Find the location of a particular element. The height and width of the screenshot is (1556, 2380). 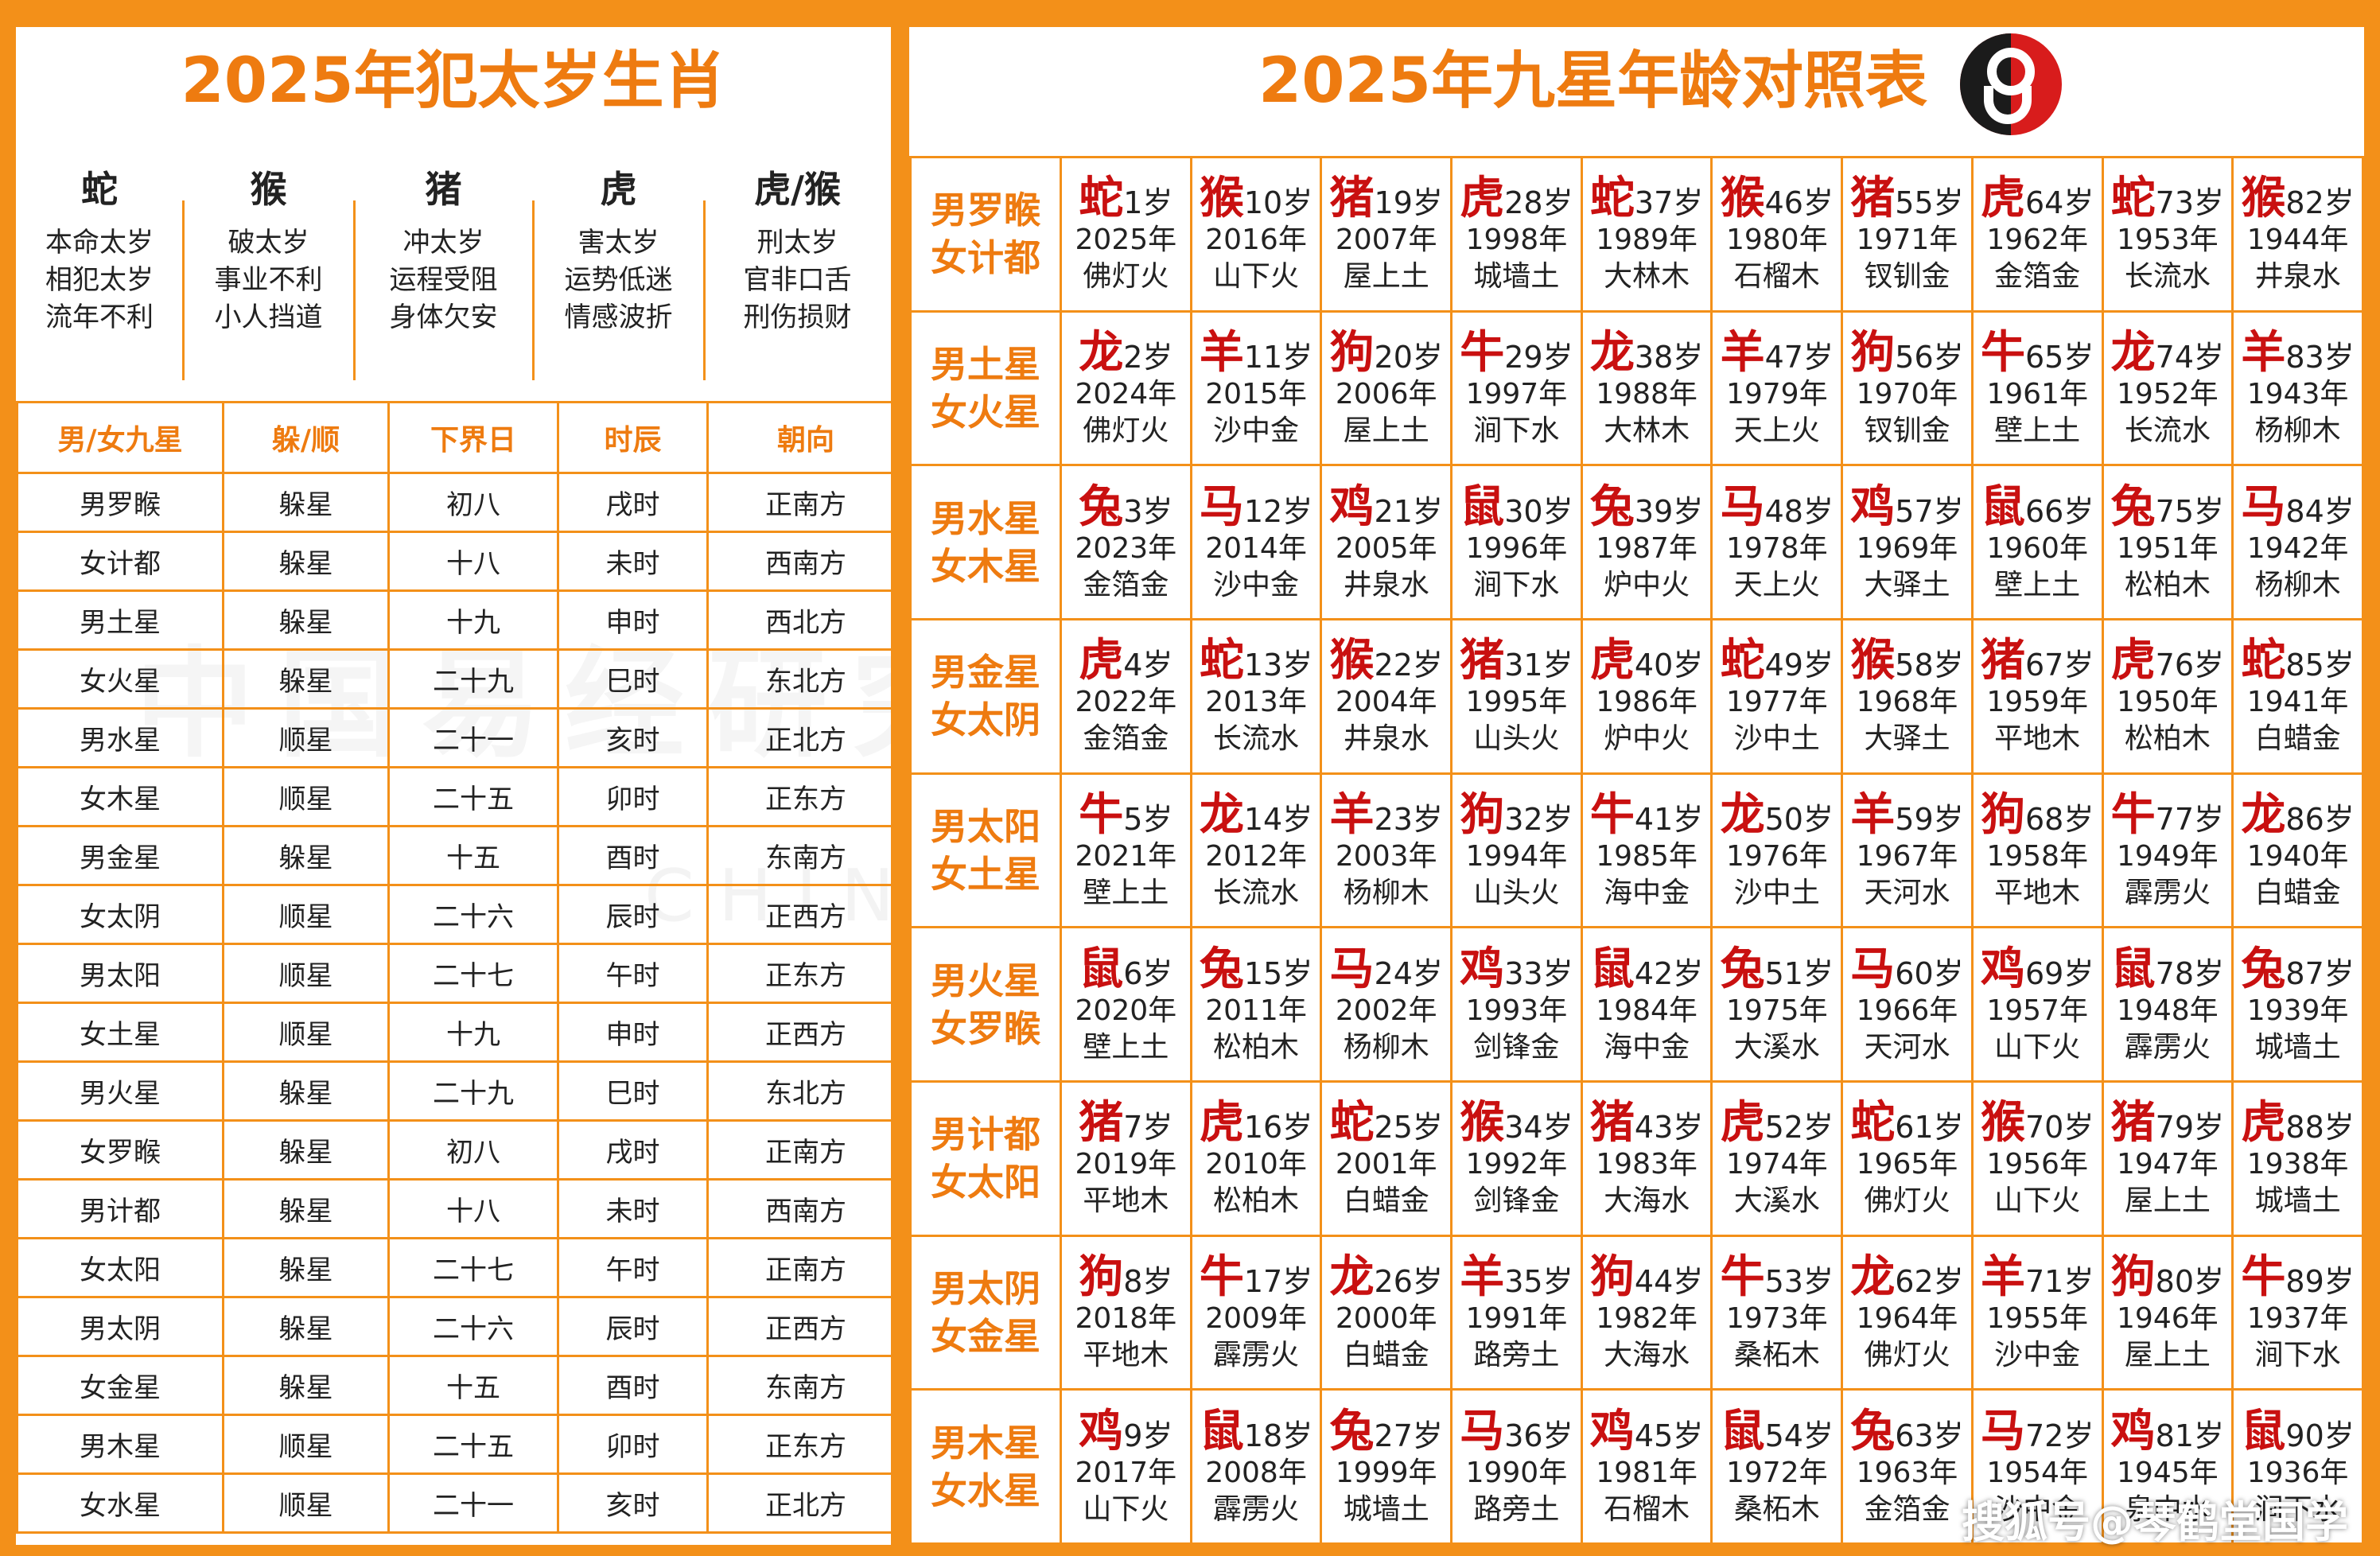

age-cell: 虎76岁 1950年 松柏木 is located at coordinates (2167, 696).